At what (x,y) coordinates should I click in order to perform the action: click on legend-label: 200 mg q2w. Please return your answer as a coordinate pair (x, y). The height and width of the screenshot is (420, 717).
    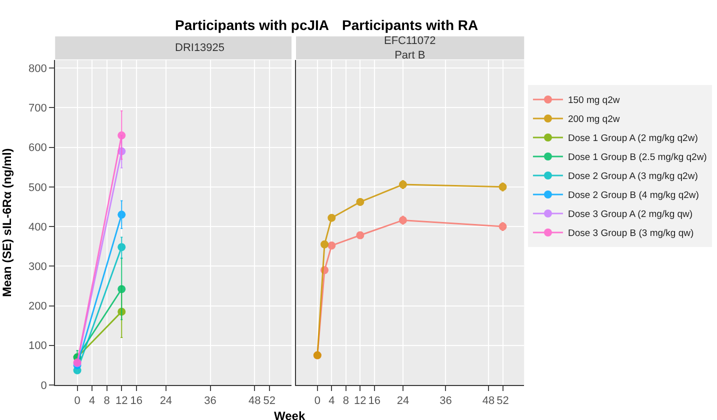
    Looking at the image, I should click on (594, 120).